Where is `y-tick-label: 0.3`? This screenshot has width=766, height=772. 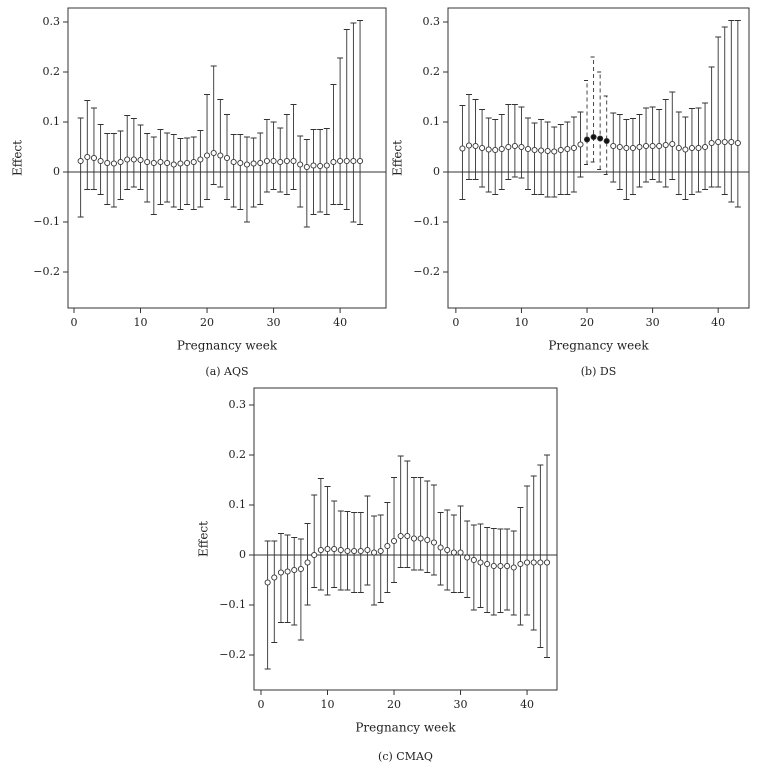
y-tick-label: 0.3 is located at coordinates (52, 21).